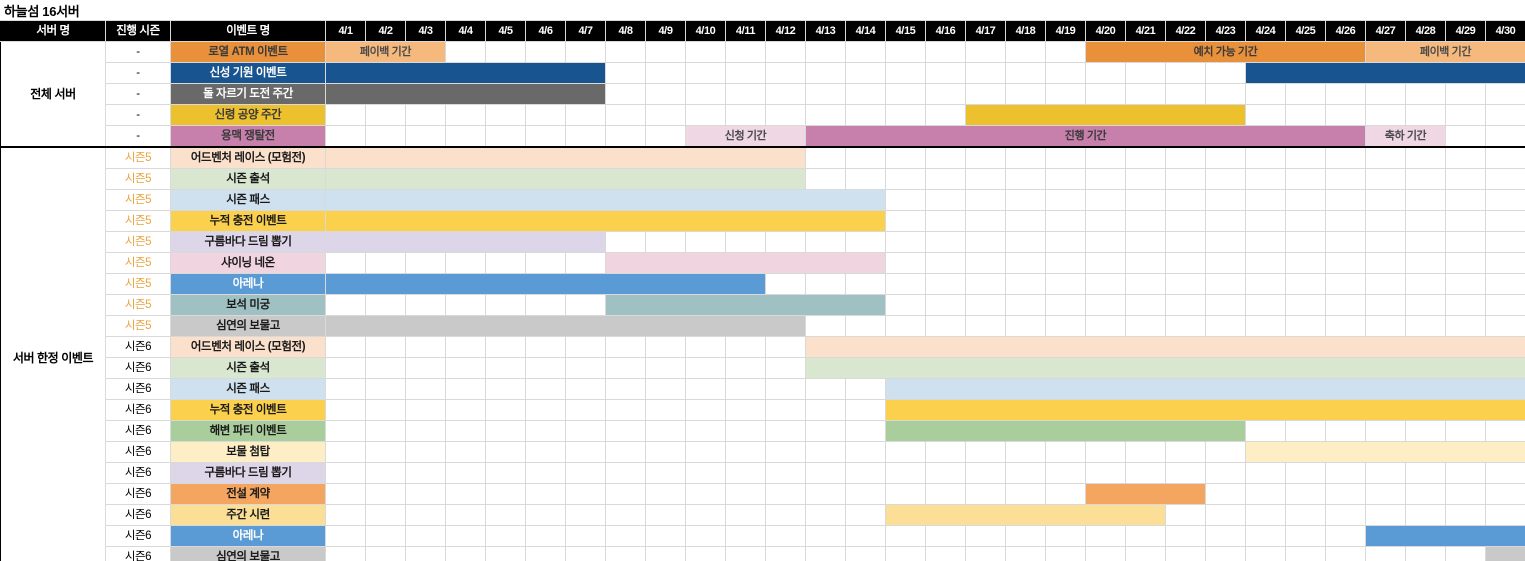 The width and height of the screenshot is (1525, 561). Describe the element at coordinates (248, 431) in the screenshot. I see `event-name-cell: 해변 파티 이벤트` at that location.